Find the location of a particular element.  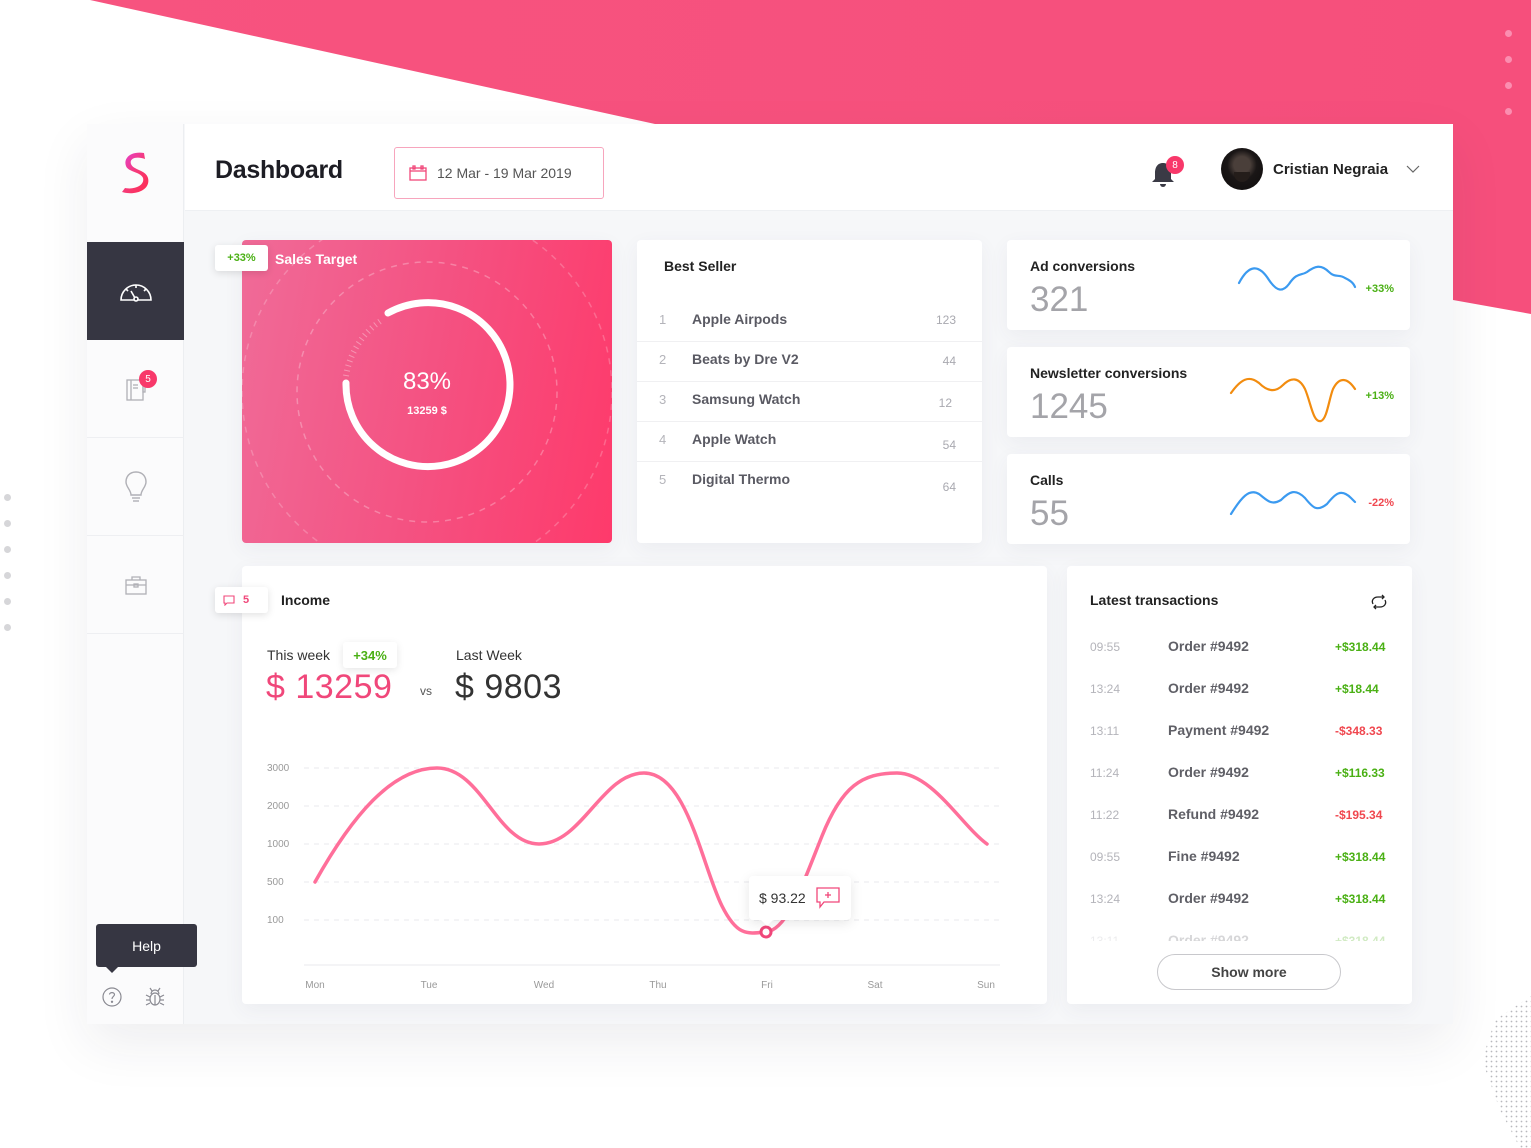

rank: 5 is located at coordinates (663, 479).